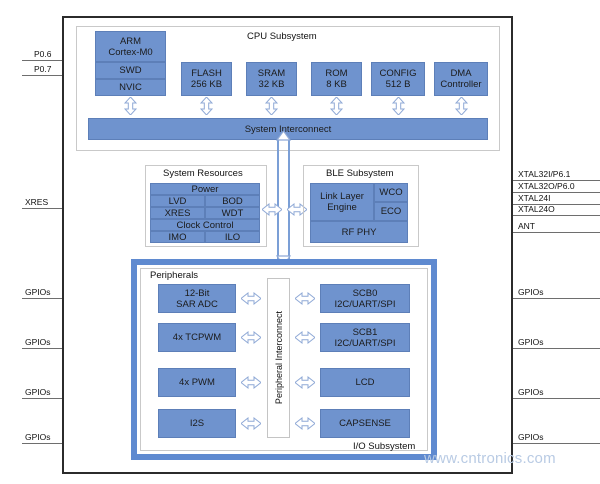  I want to click on pin-label-right-xtal24i: XTAL24I, so click(534, 198).